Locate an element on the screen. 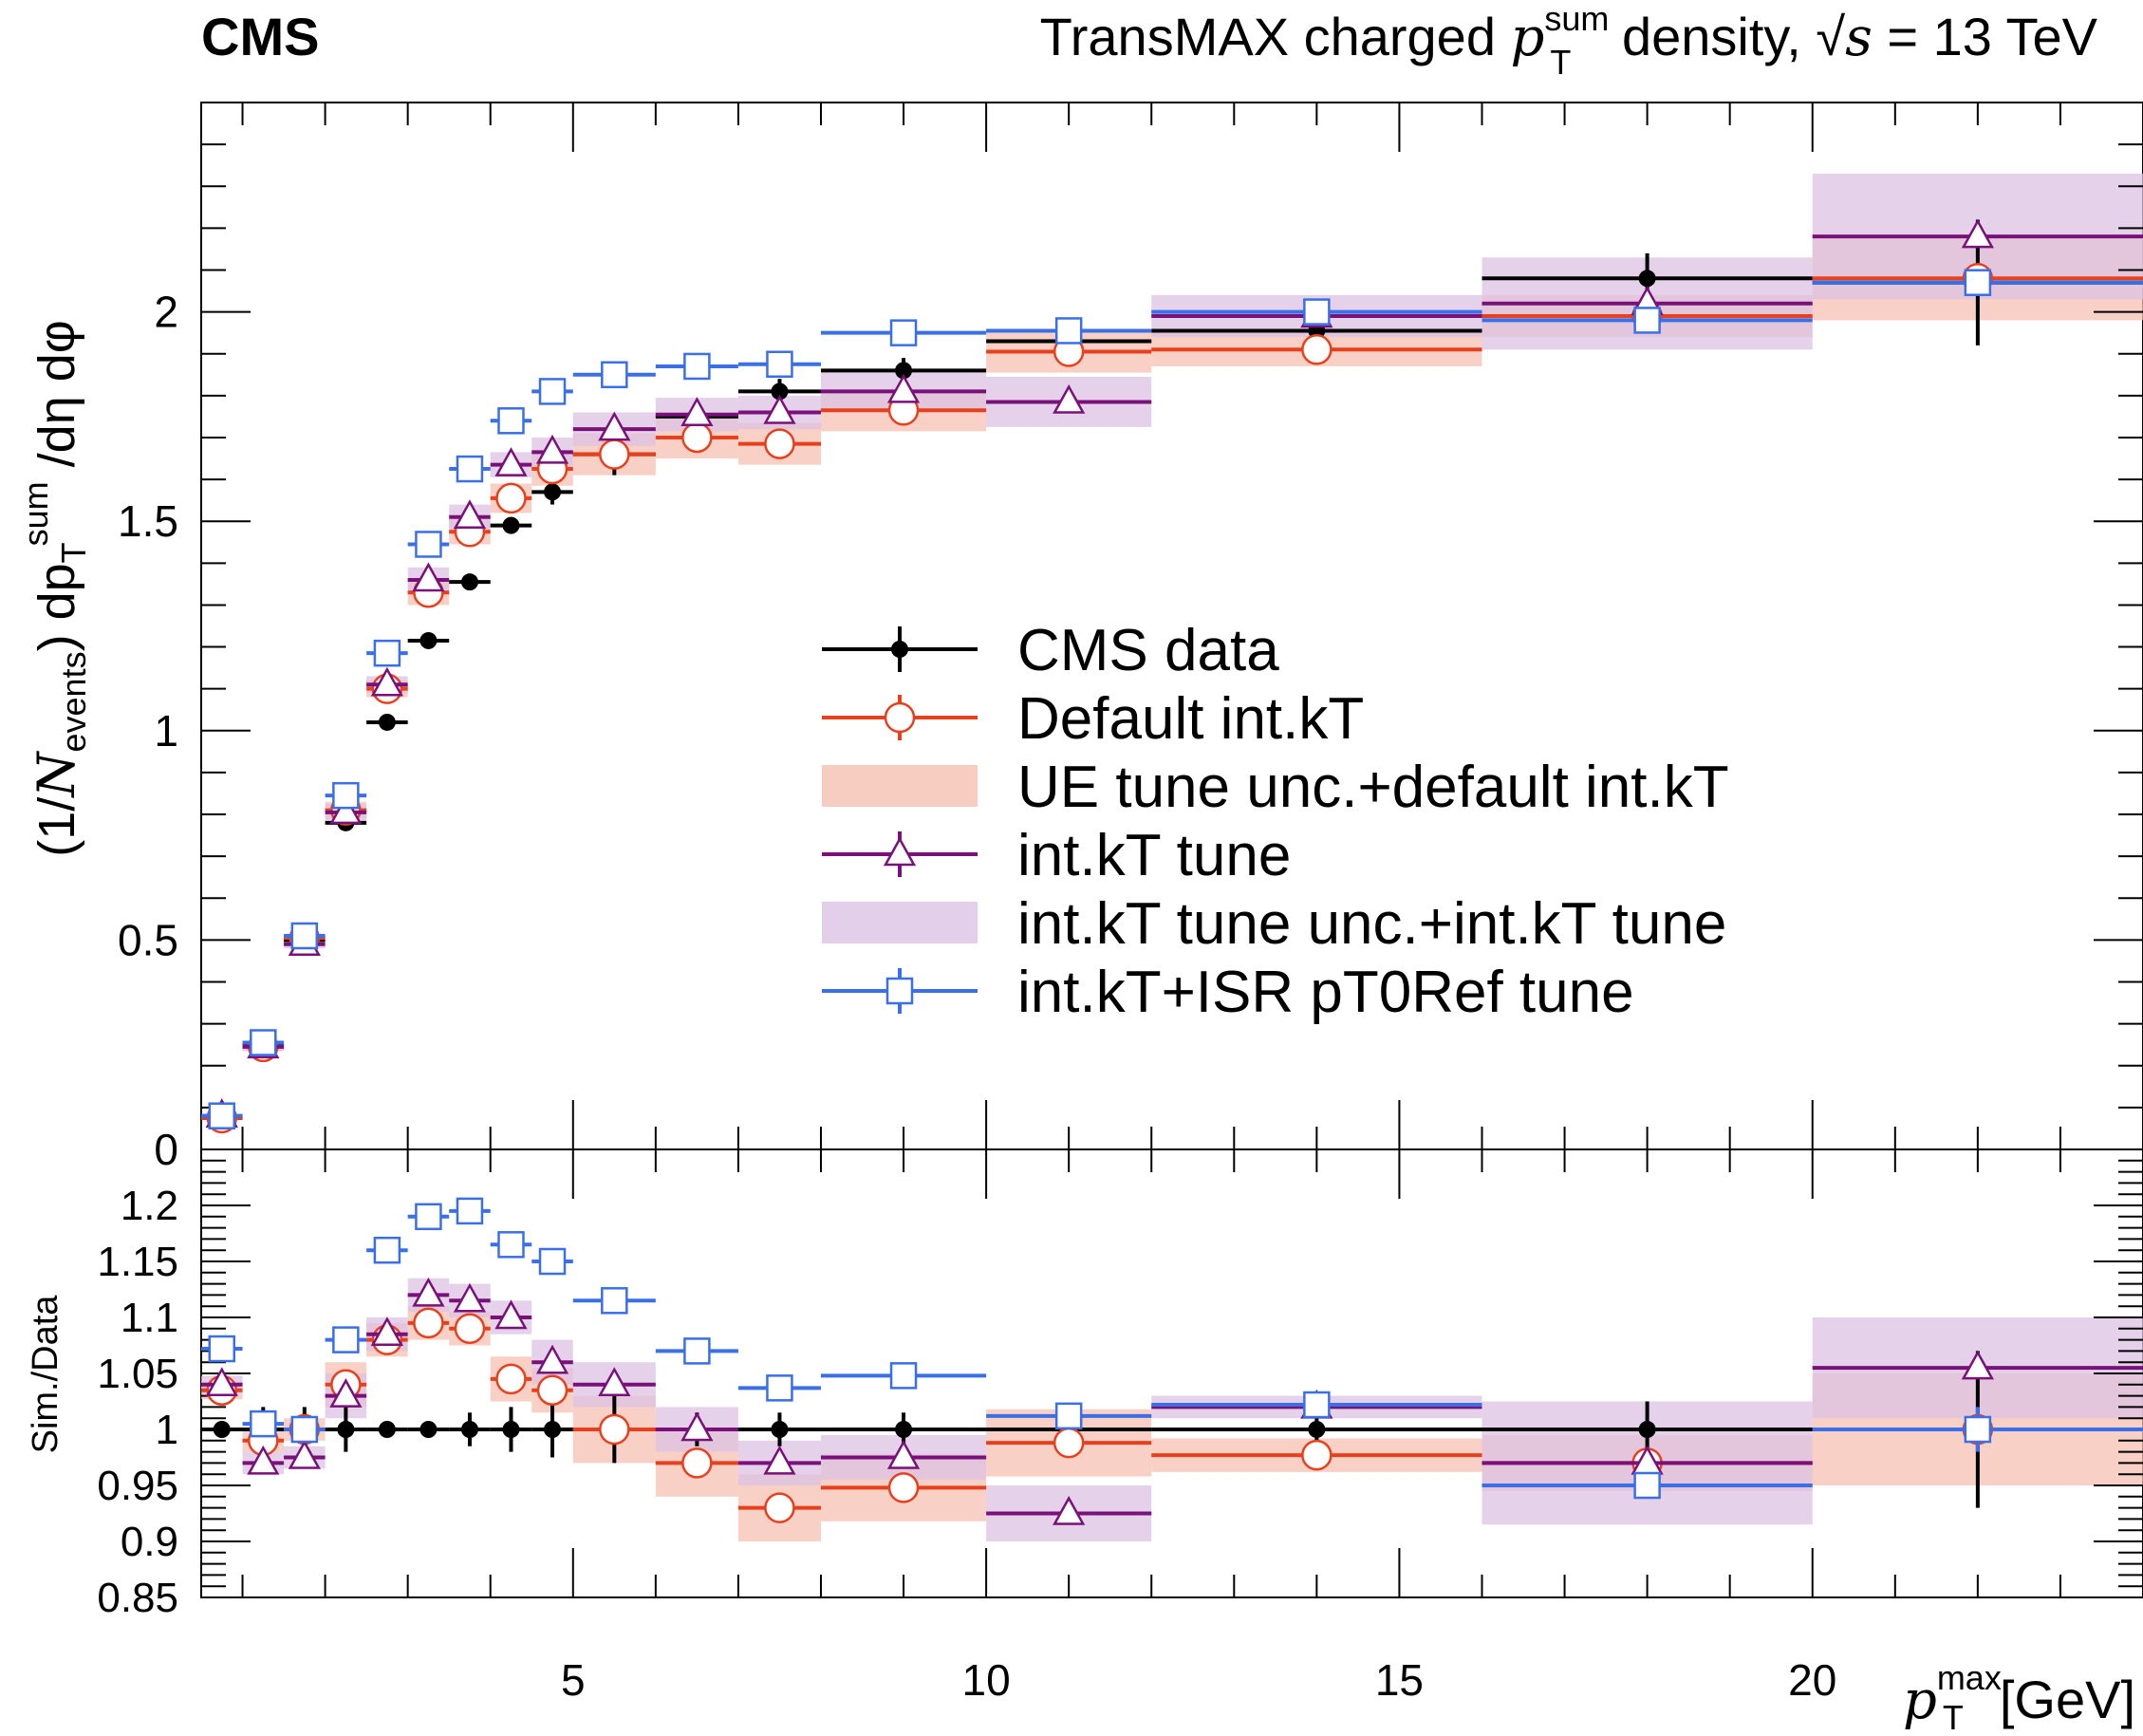 The height and width of the screenshot is (1736, 2143). legend-label: int.kT+ISR pT0Ref tune is located at coordinates (1325, 992).